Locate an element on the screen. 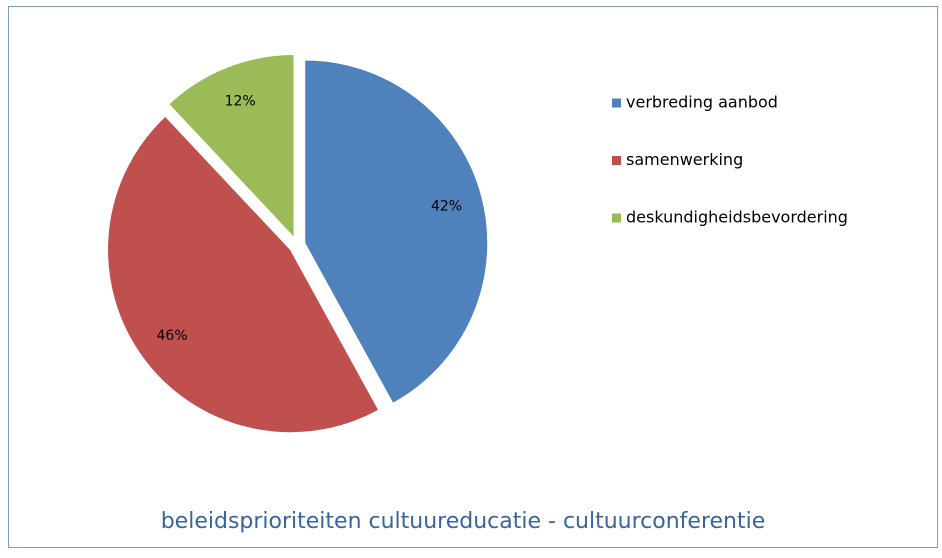  data-label: 12% is located at coordinates (240, 101).